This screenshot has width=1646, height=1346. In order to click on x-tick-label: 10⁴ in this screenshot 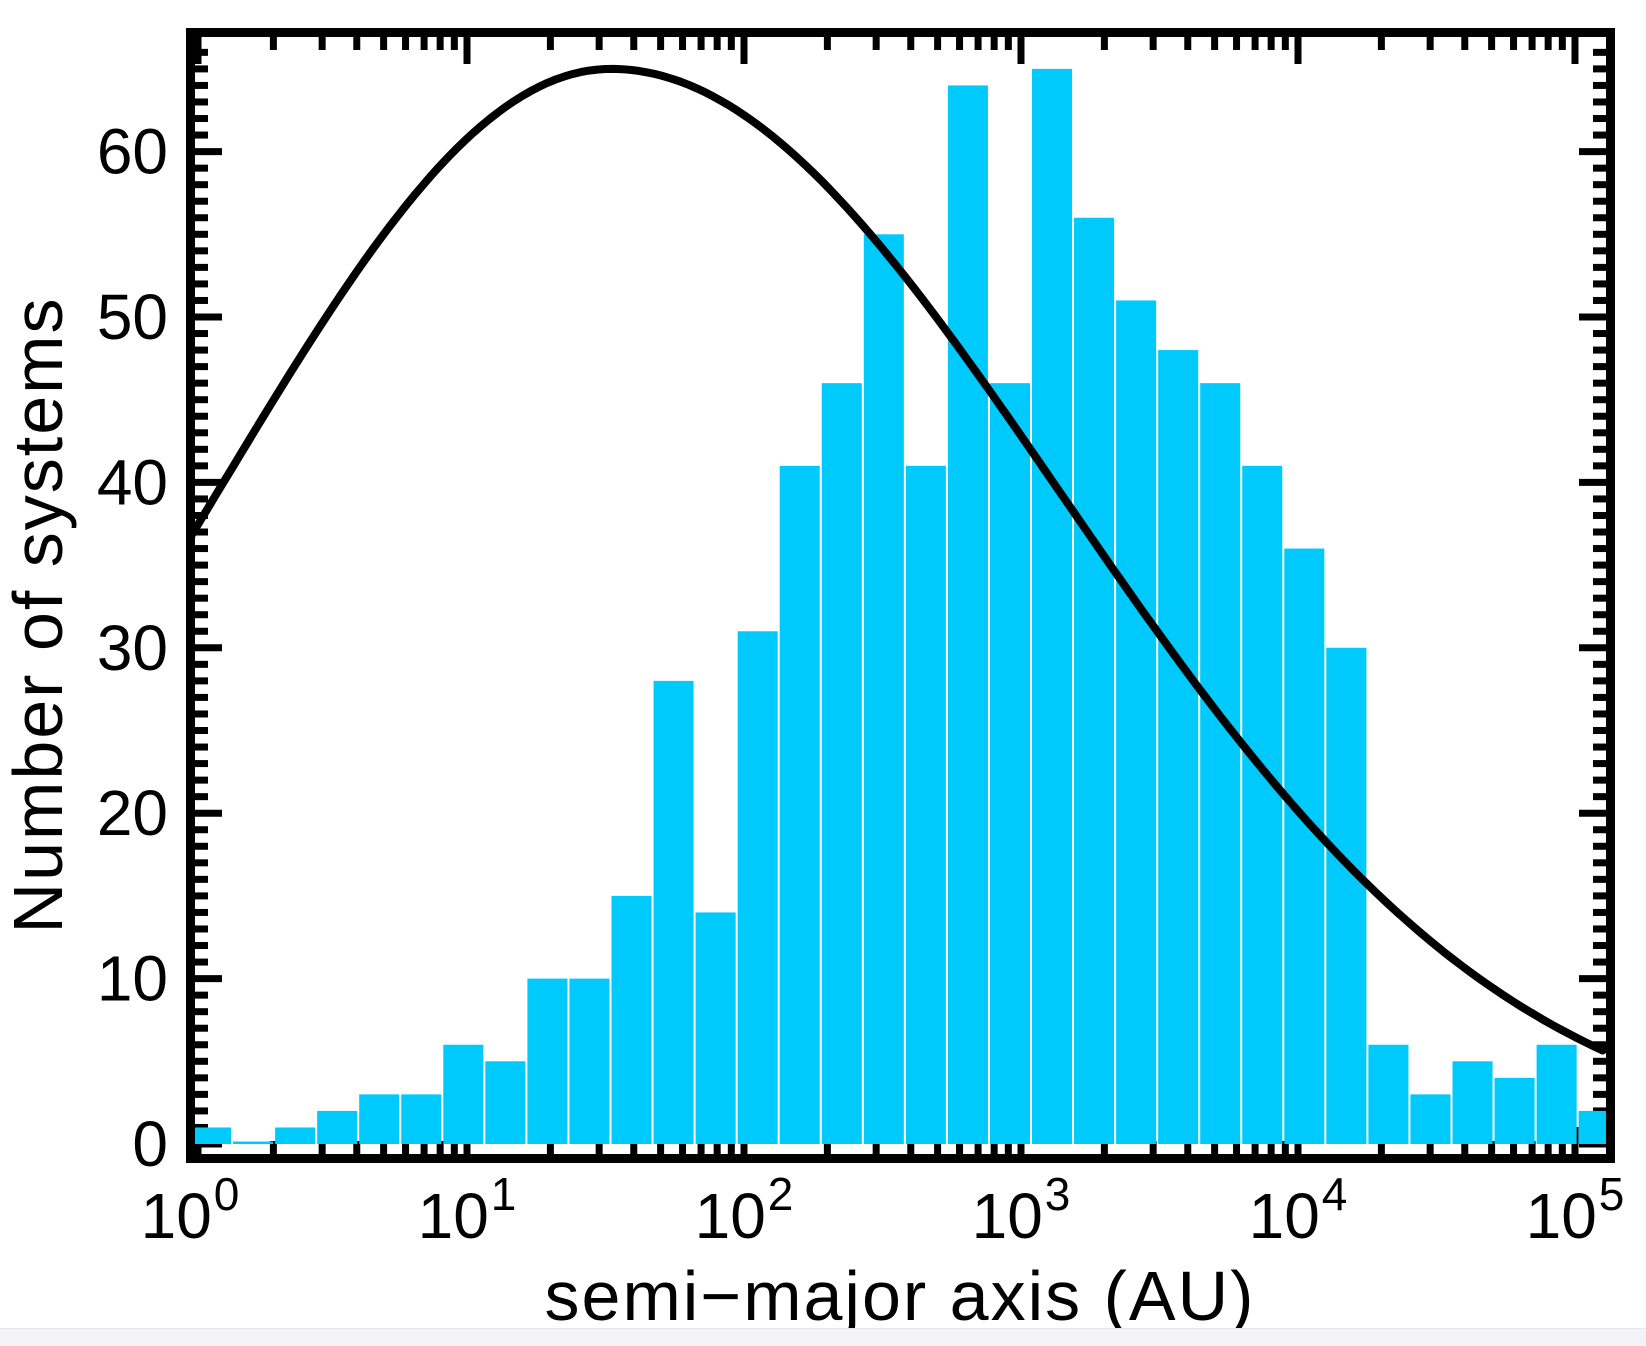, I will do `click(1298, 1210)`.